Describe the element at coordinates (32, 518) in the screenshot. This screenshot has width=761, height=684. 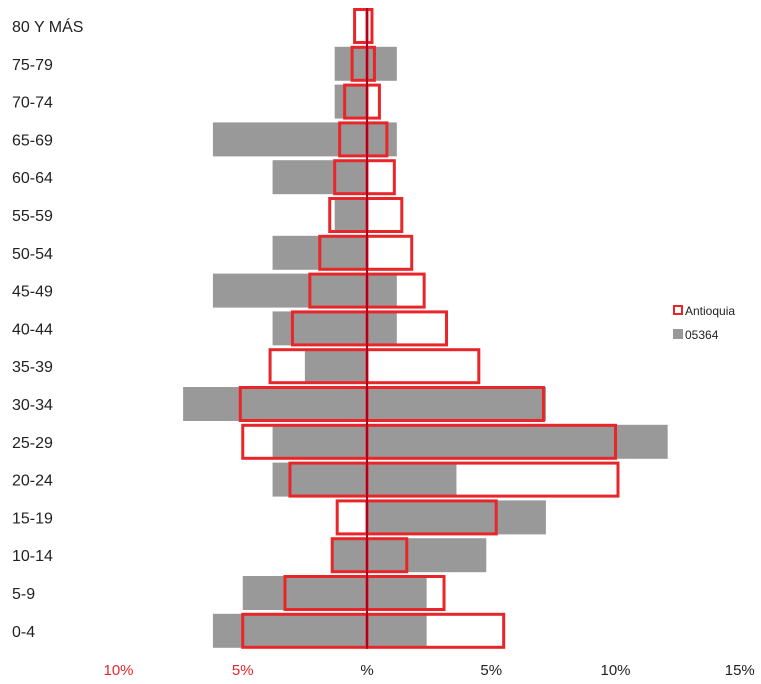
I see `age-label-15-19: 15-19` at that location.